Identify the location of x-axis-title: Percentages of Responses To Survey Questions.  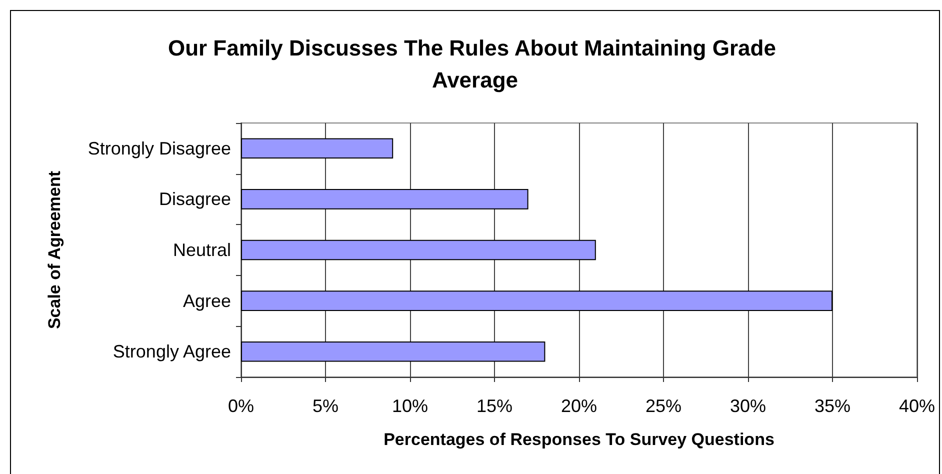
(579, 439).